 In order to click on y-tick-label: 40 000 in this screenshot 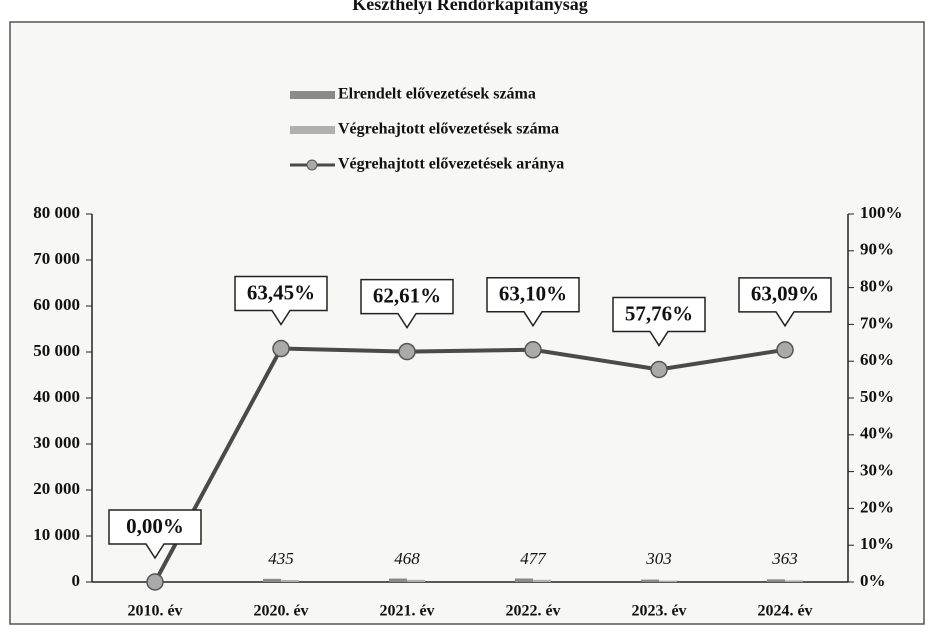, I will do `click(56, 396)`.